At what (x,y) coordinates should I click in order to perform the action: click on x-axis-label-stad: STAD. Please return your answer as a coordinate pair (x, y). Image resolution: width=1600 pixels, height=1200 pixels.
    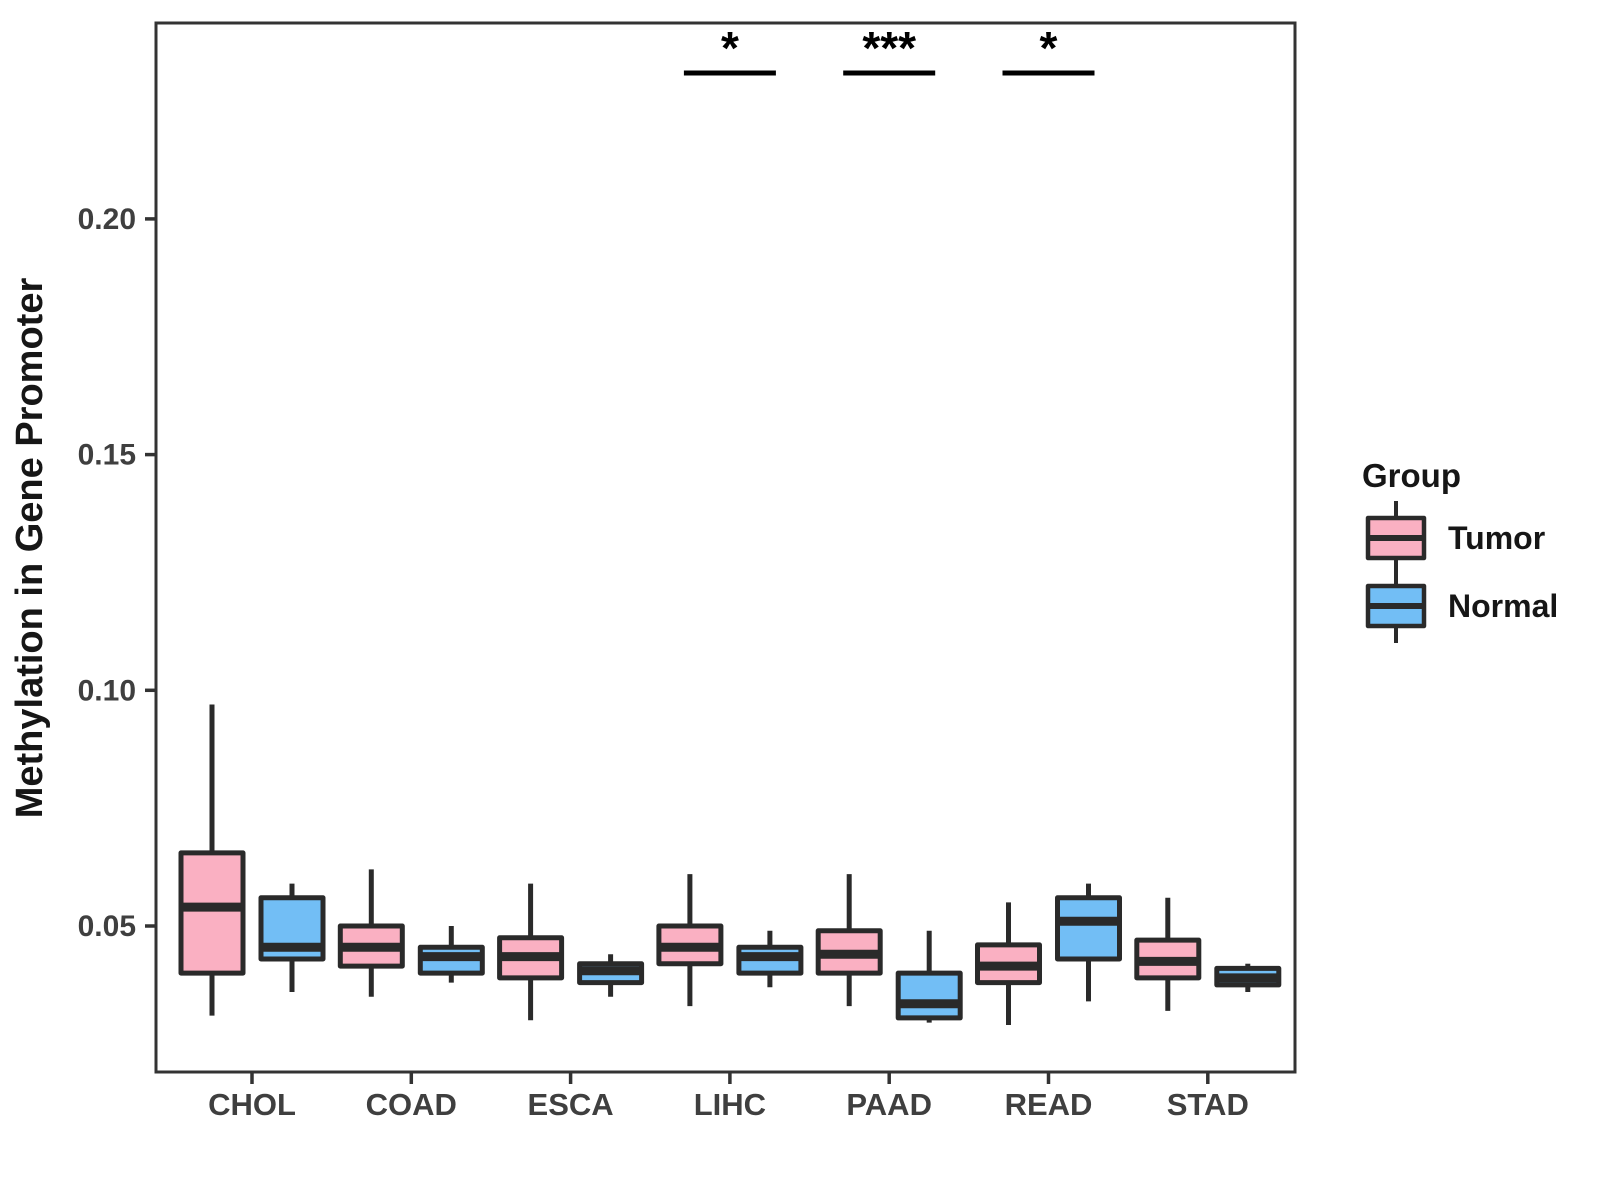
    Looking at the image, I should click on (1208, 1104).